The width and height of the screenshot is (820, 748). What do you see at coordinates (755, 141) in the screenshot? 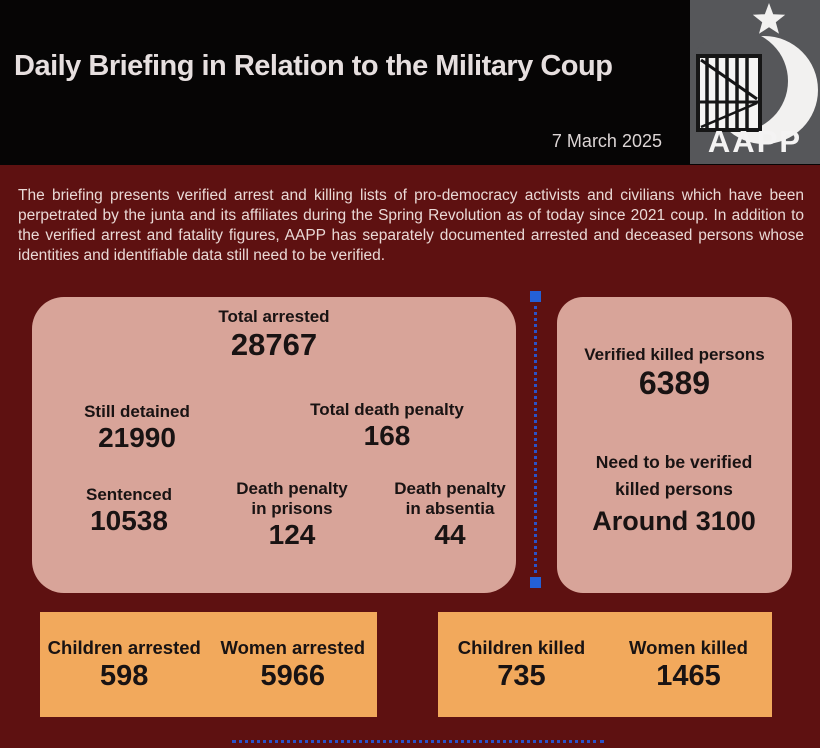
I see `aapp-logo-text: AAPP` at bounding box center [755, 141].